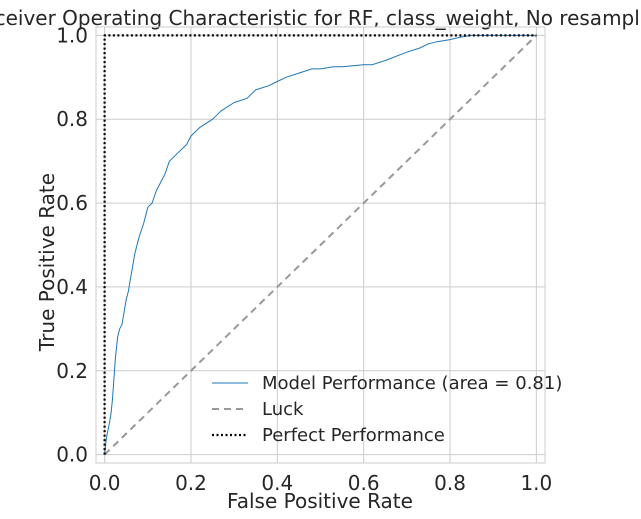  Describe the element at coordinates (353, 435) in the screenshot. I see `legend-label-2: Perfect Performance` at that location.